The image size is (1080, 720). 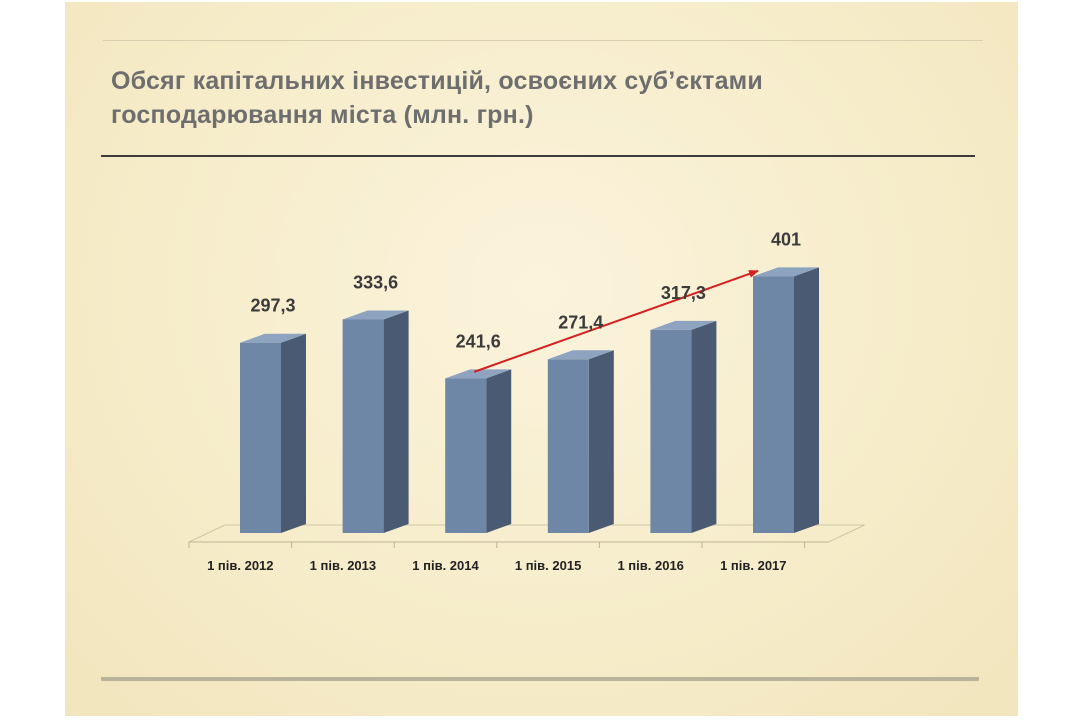 What do you see at coordinates (616, 321) in the screenshot?
I see `trend-arrow` at bounding box center [616, 321].